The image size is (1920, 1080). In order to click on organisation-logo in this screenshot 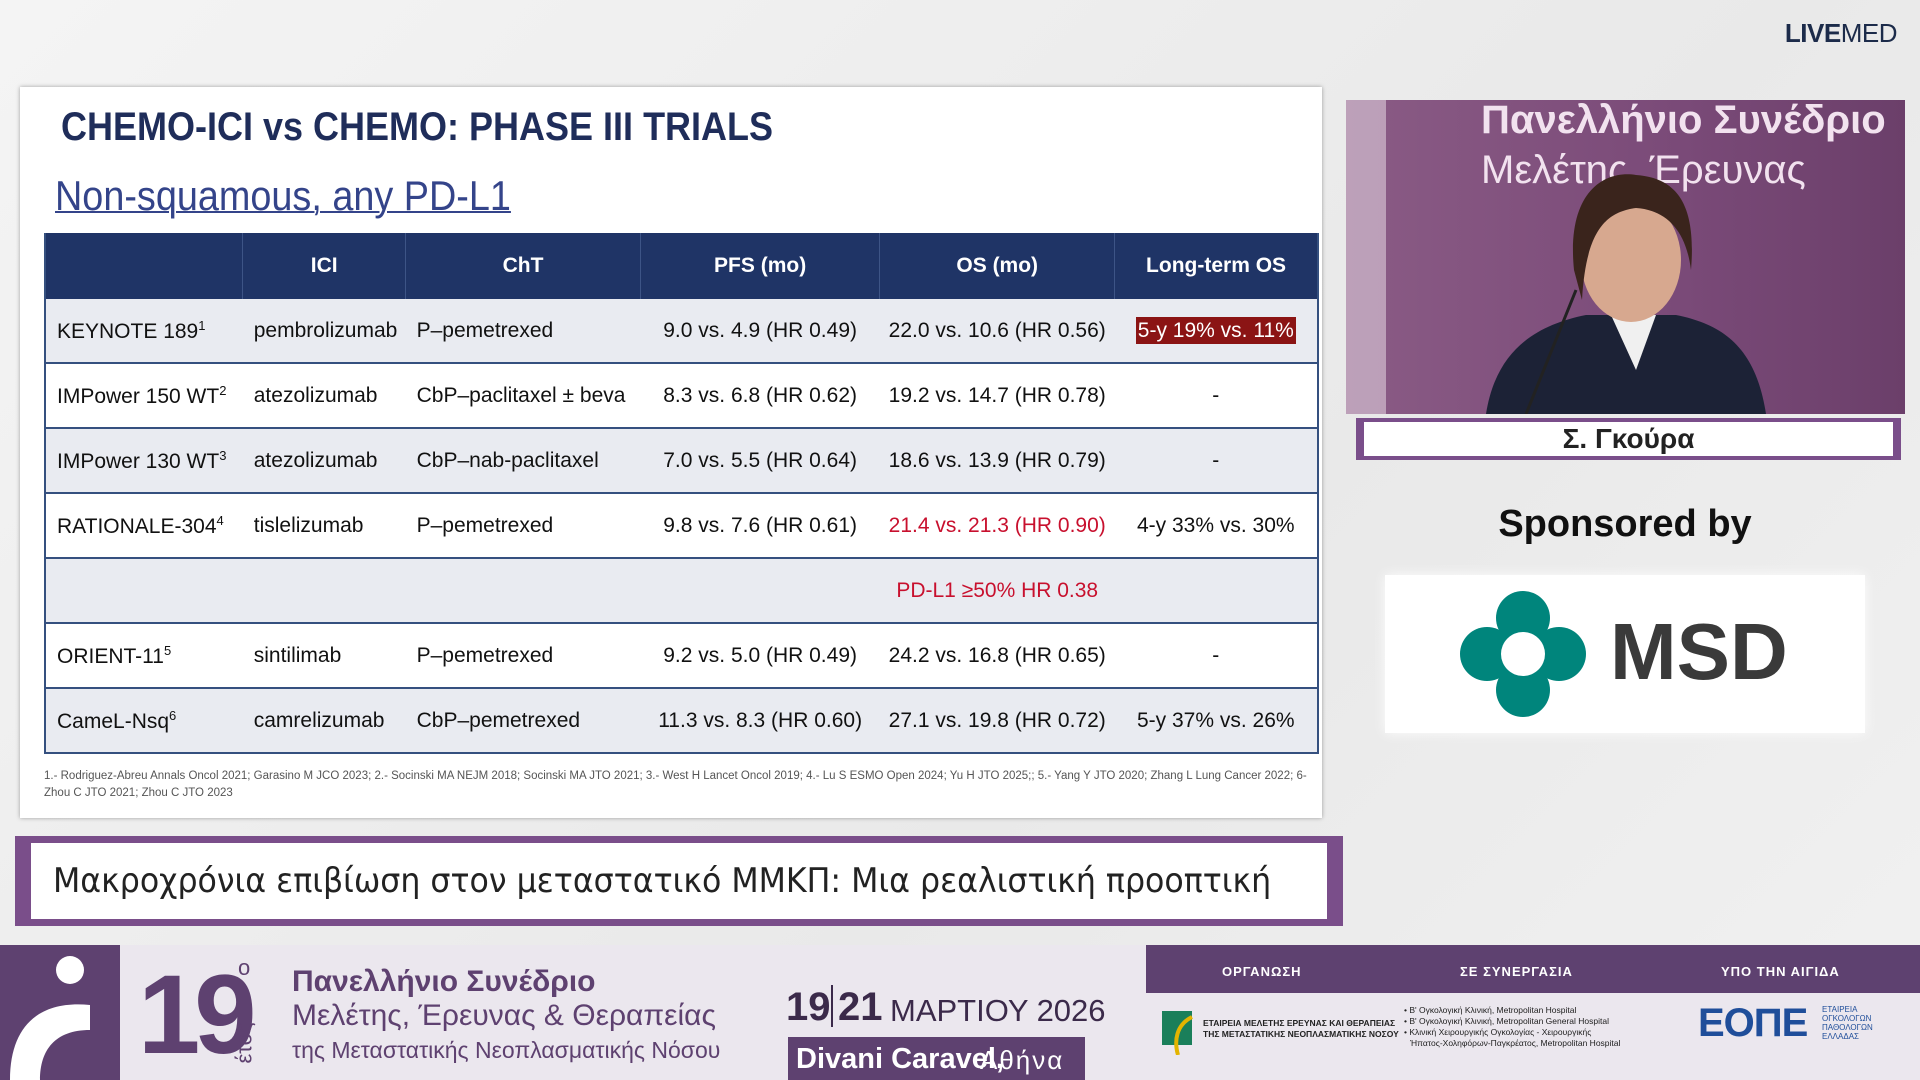, I will do `click(1178, 1033)`.